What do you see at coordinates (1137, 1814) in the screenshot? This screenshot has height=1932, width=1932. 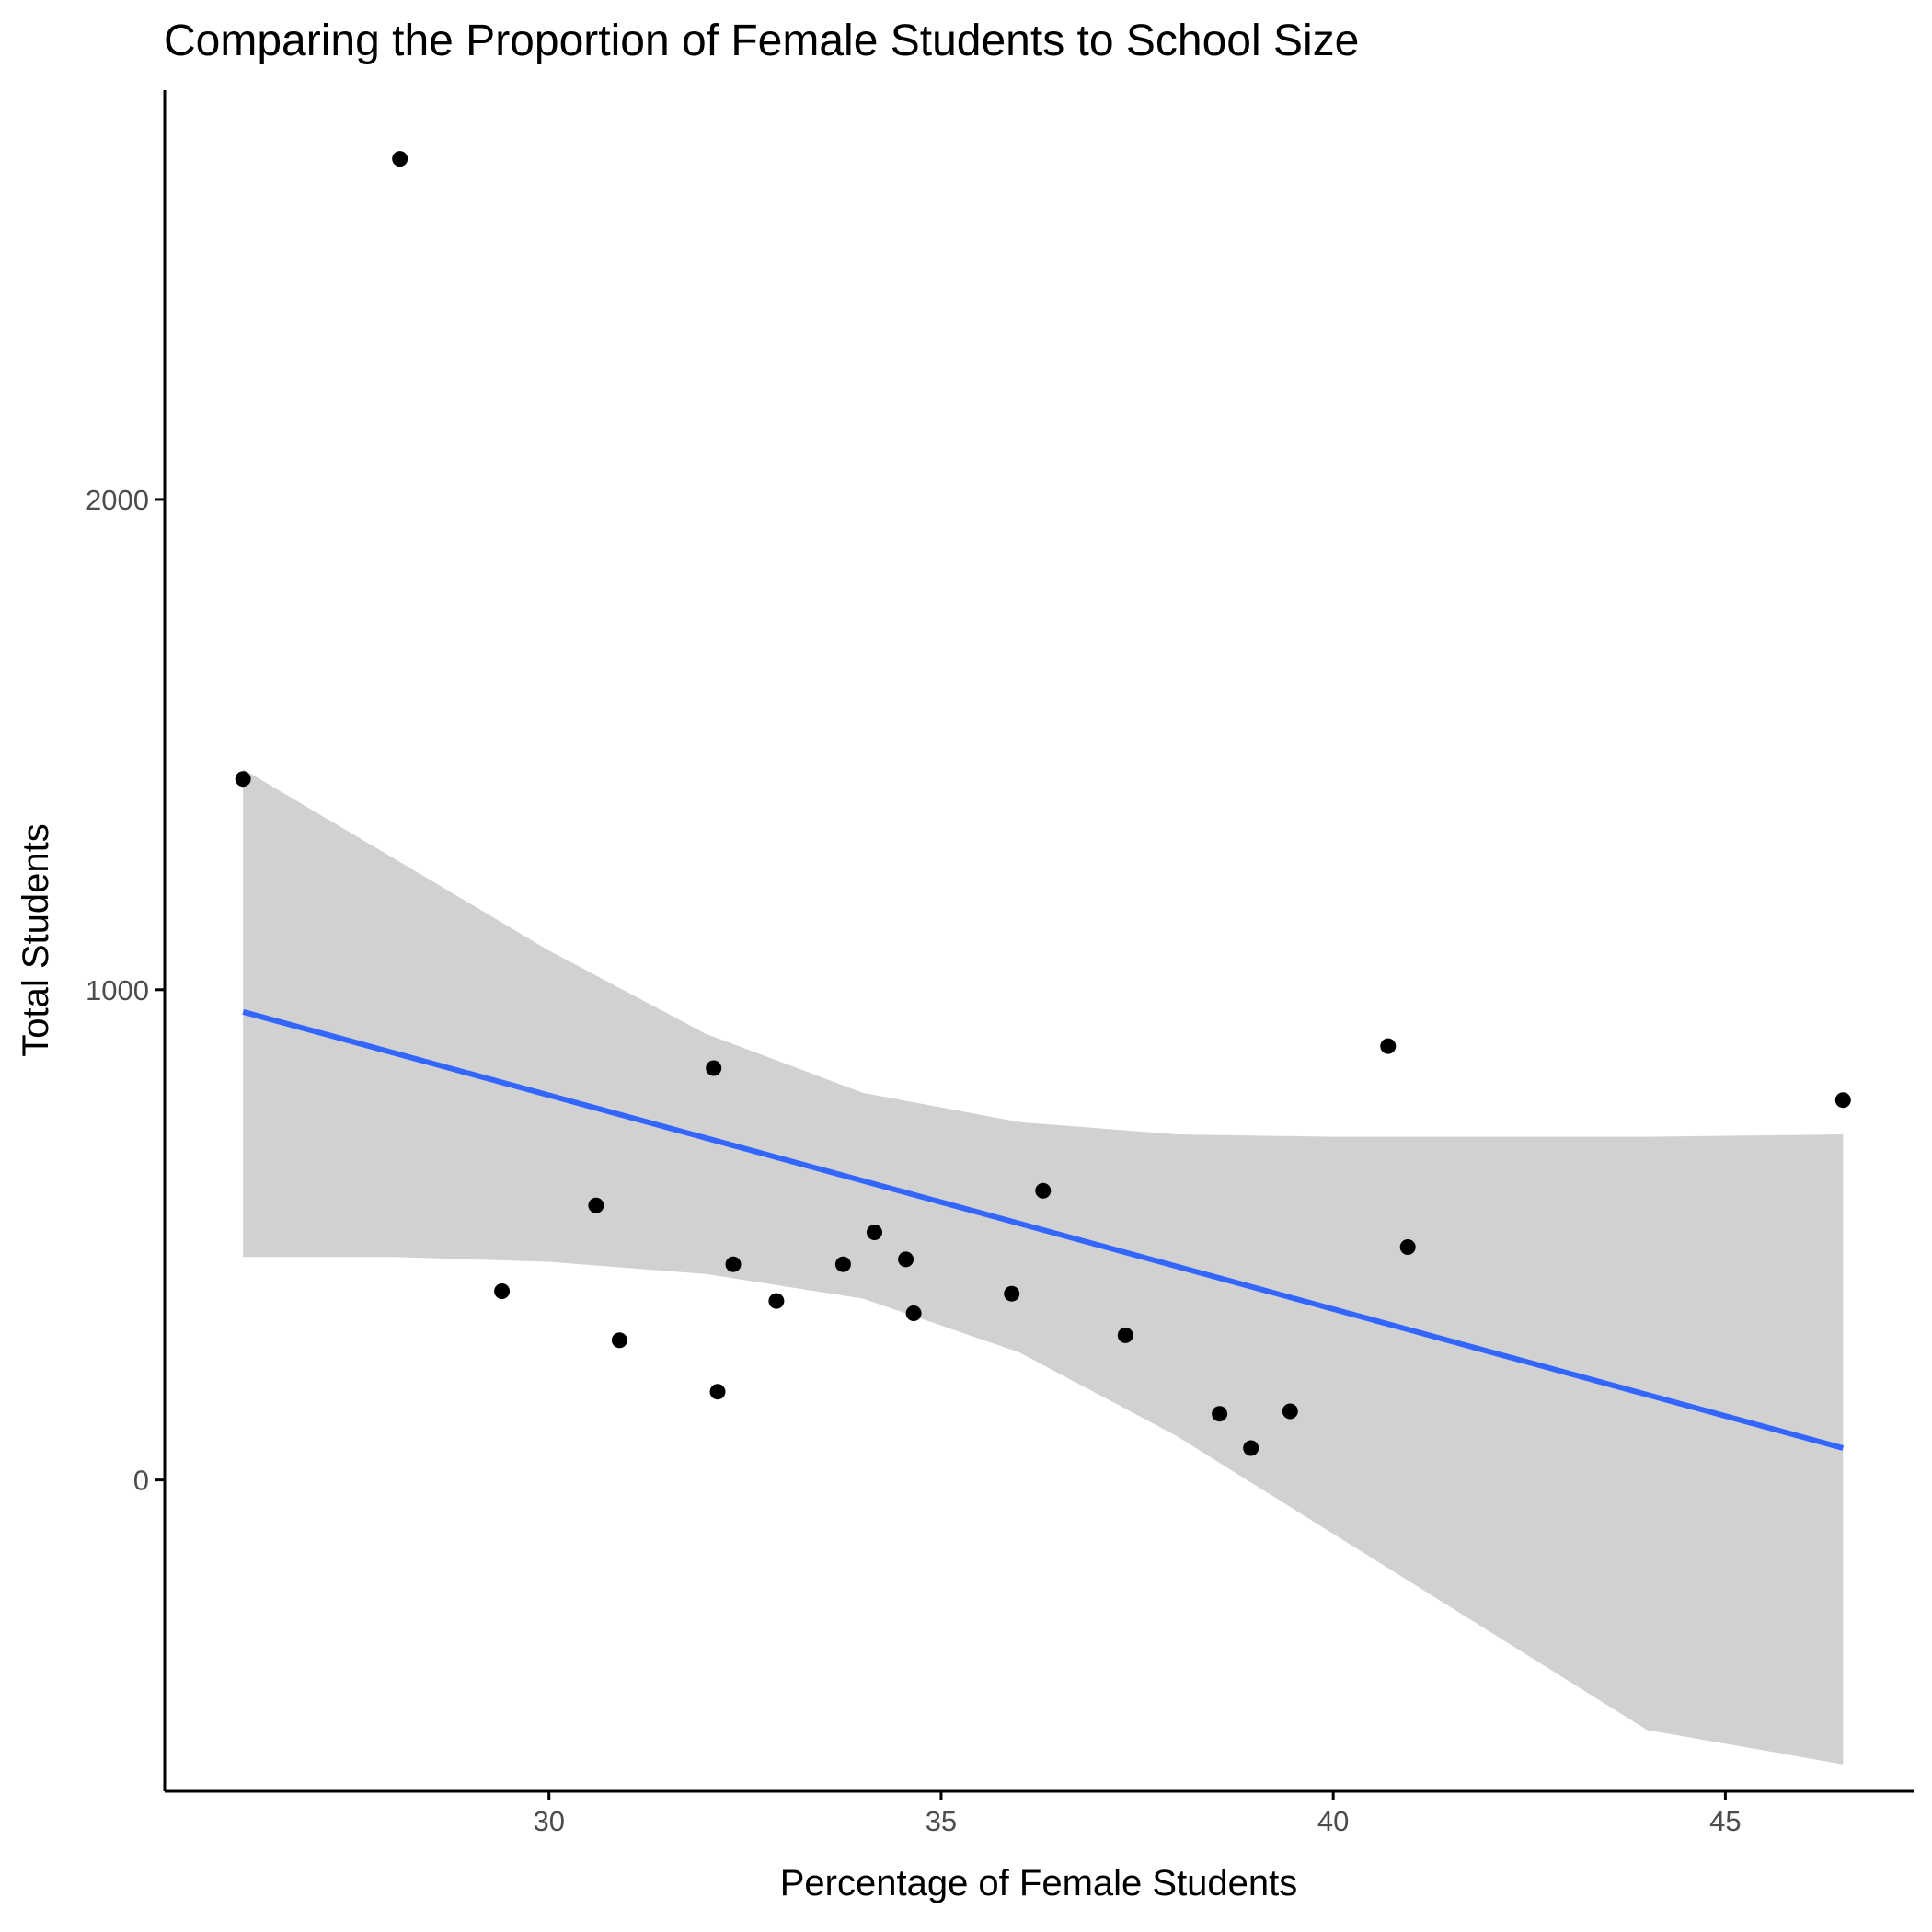 I see `x-axis-ticks: 30 35 40 45` at bounding box center [1137, 1814].